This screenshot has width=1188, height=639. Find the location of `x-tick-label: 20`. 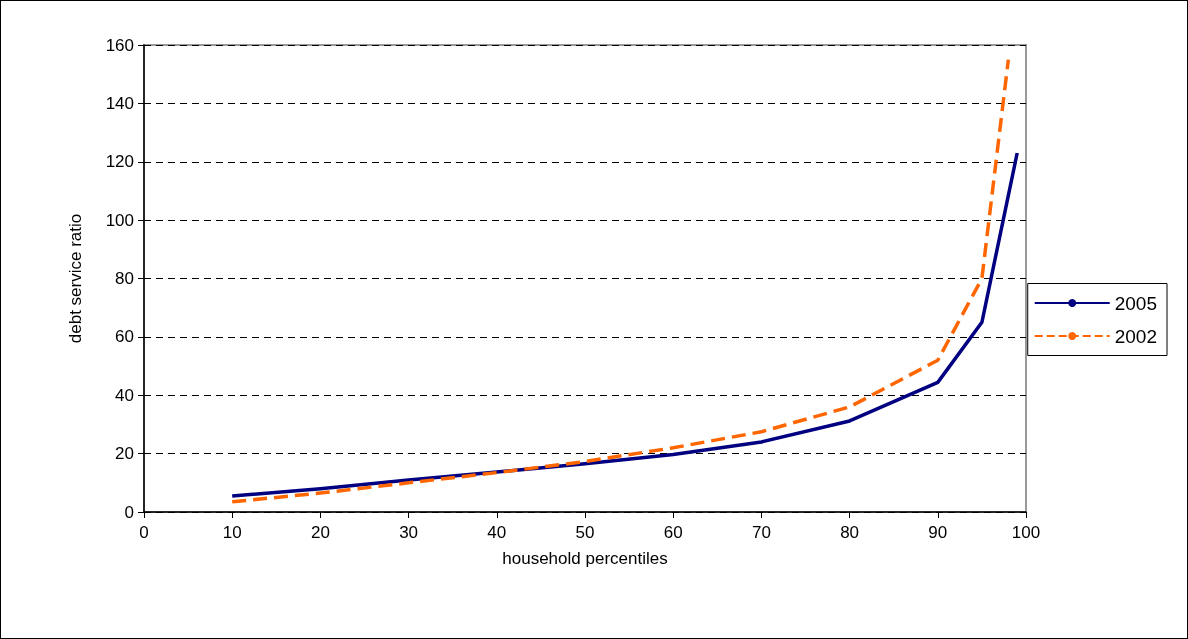

x-tick-label: 20 is located at coordinates (320, 532).